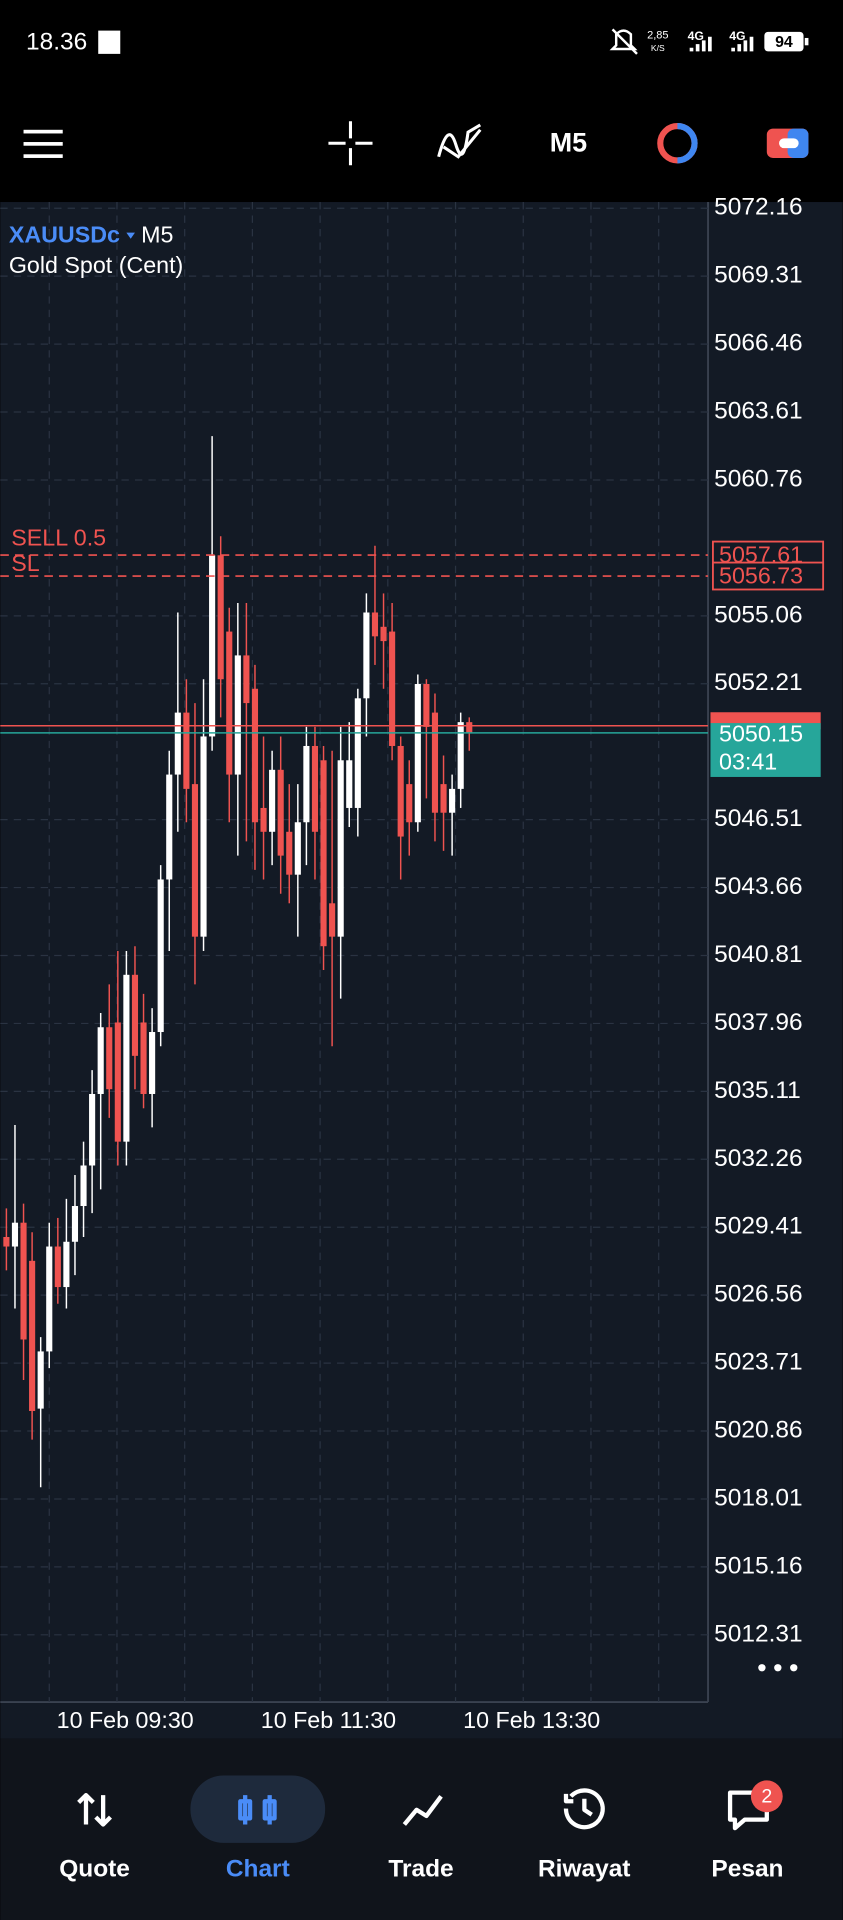  What do you see at coordinates (766, 1797) in the screenshot?
I see `badge-count: 2` at bounding box center [766, 1797].